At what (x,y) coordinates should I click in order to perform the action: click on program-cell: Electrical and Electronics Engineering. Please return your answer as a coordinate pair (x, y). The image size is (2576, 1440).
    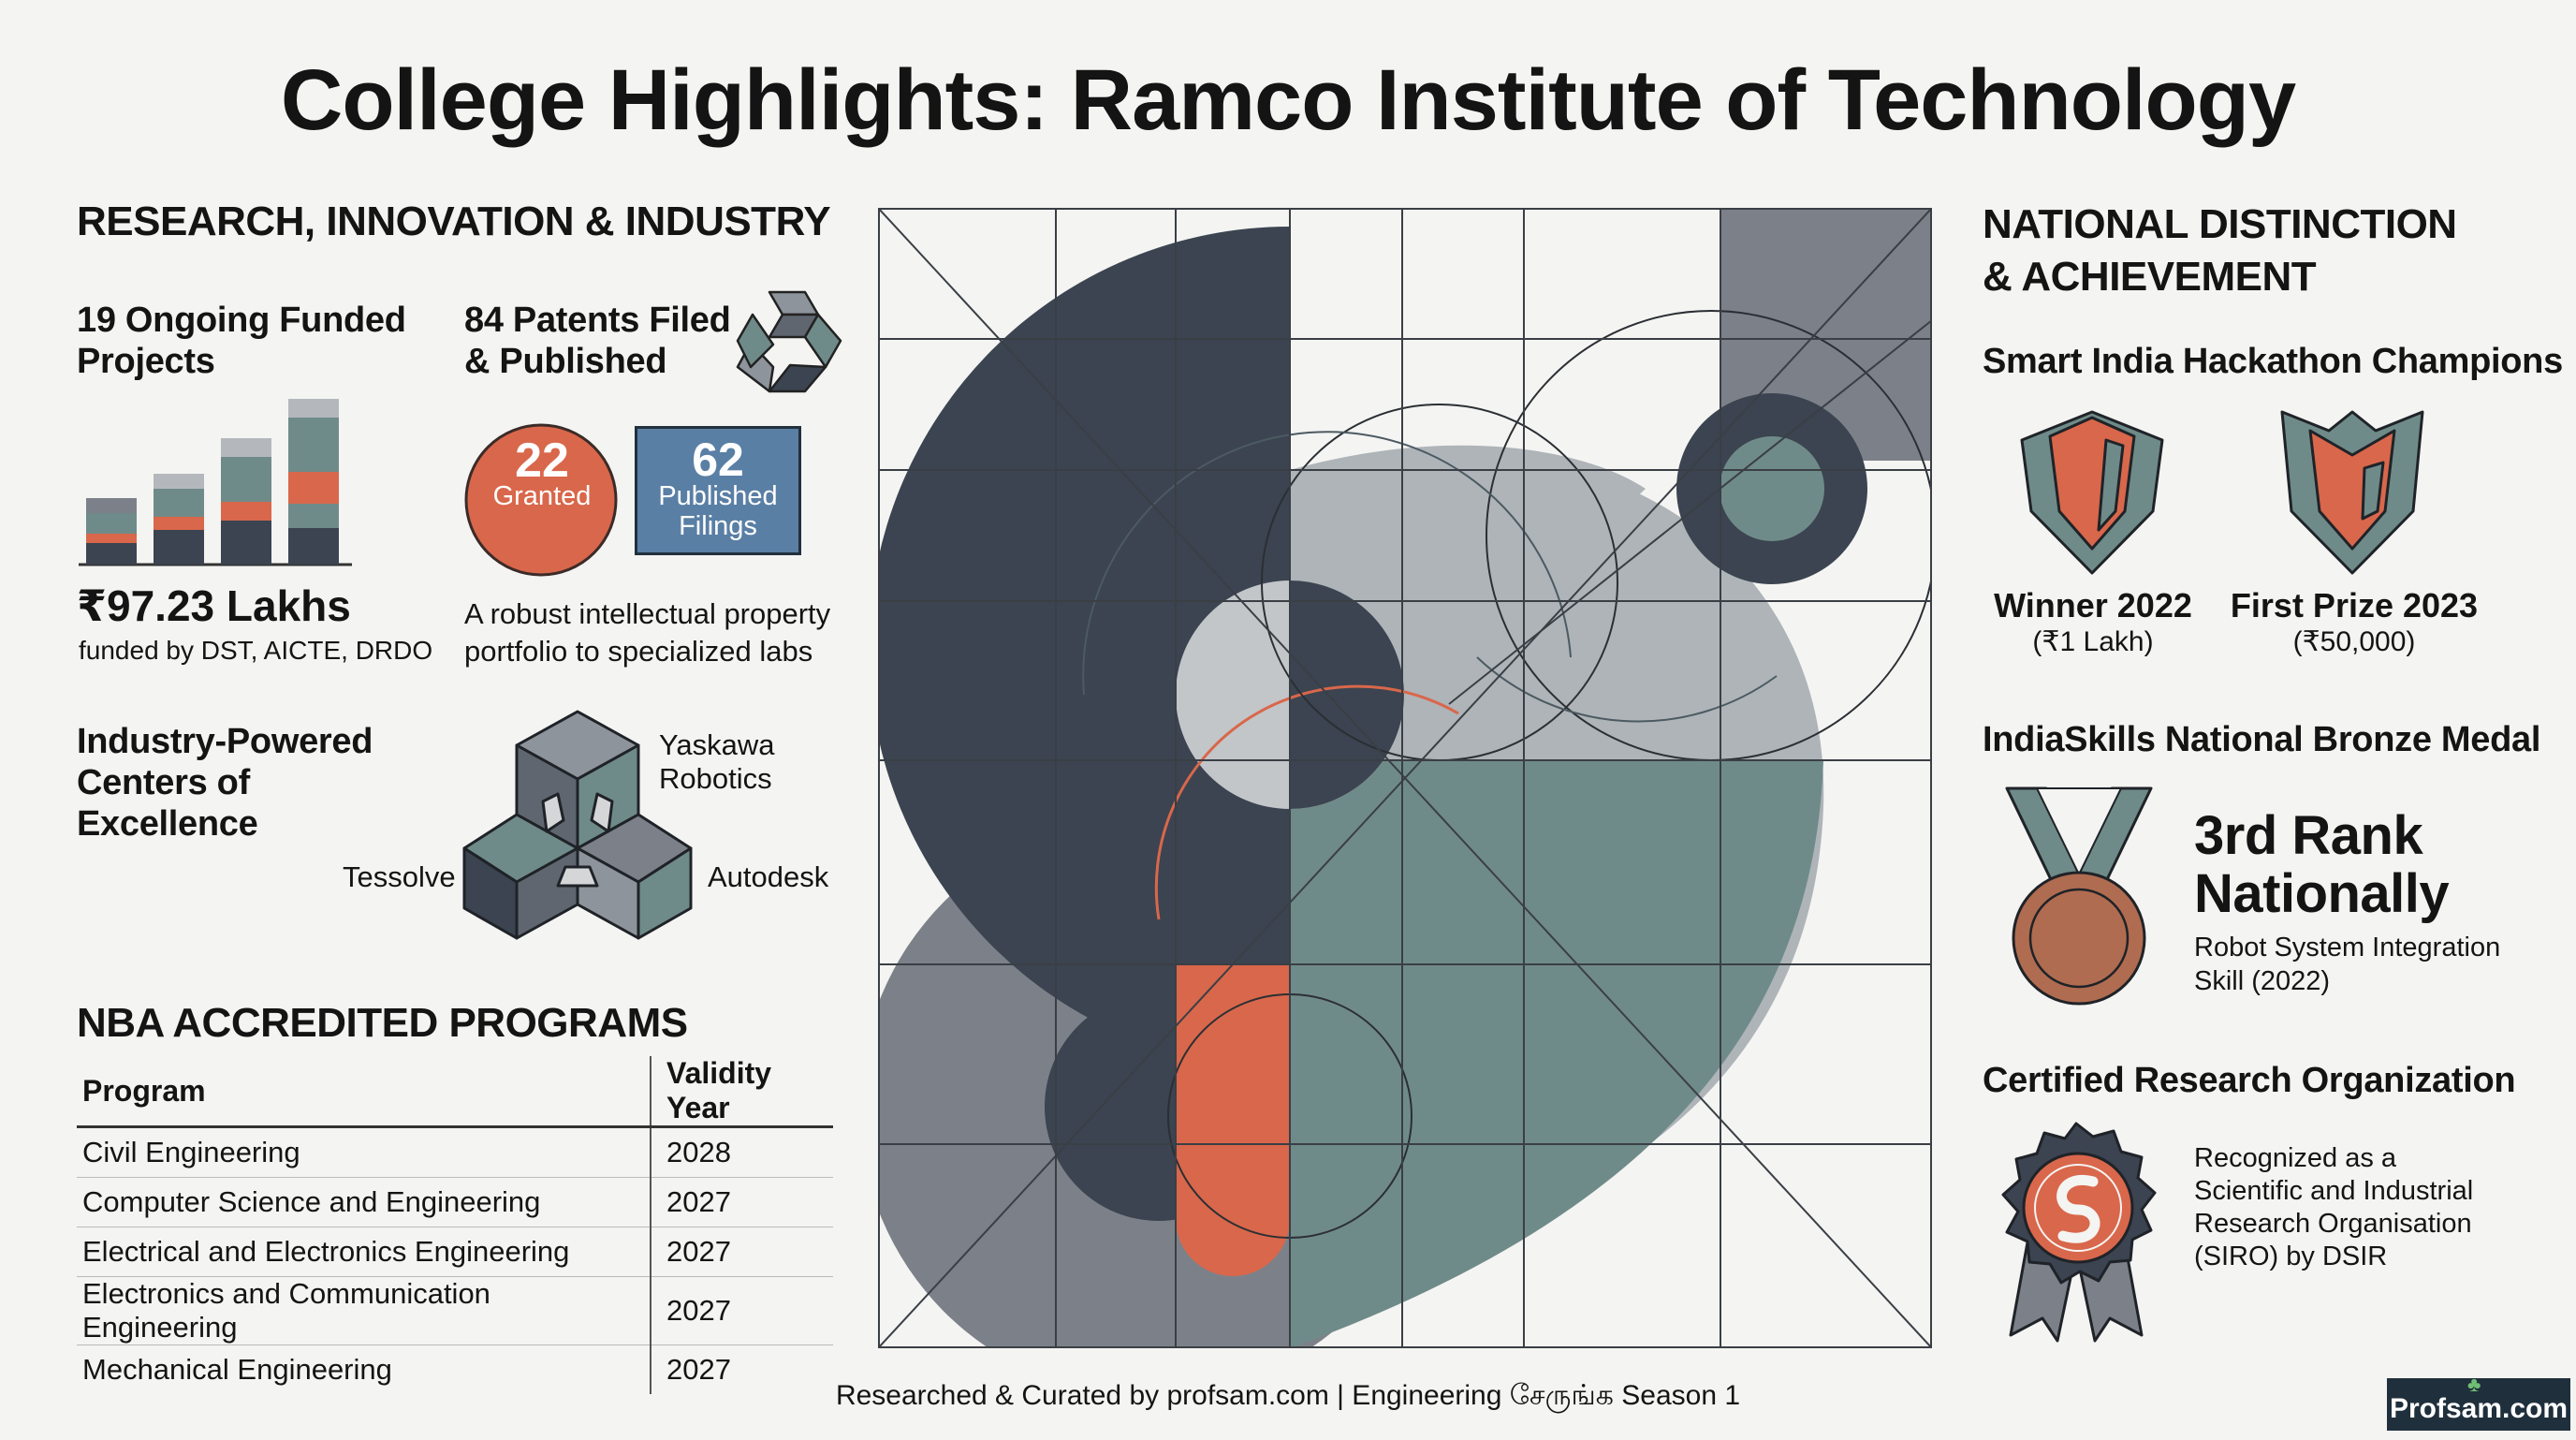
    Looking at the image, I should click on (364, 1252).